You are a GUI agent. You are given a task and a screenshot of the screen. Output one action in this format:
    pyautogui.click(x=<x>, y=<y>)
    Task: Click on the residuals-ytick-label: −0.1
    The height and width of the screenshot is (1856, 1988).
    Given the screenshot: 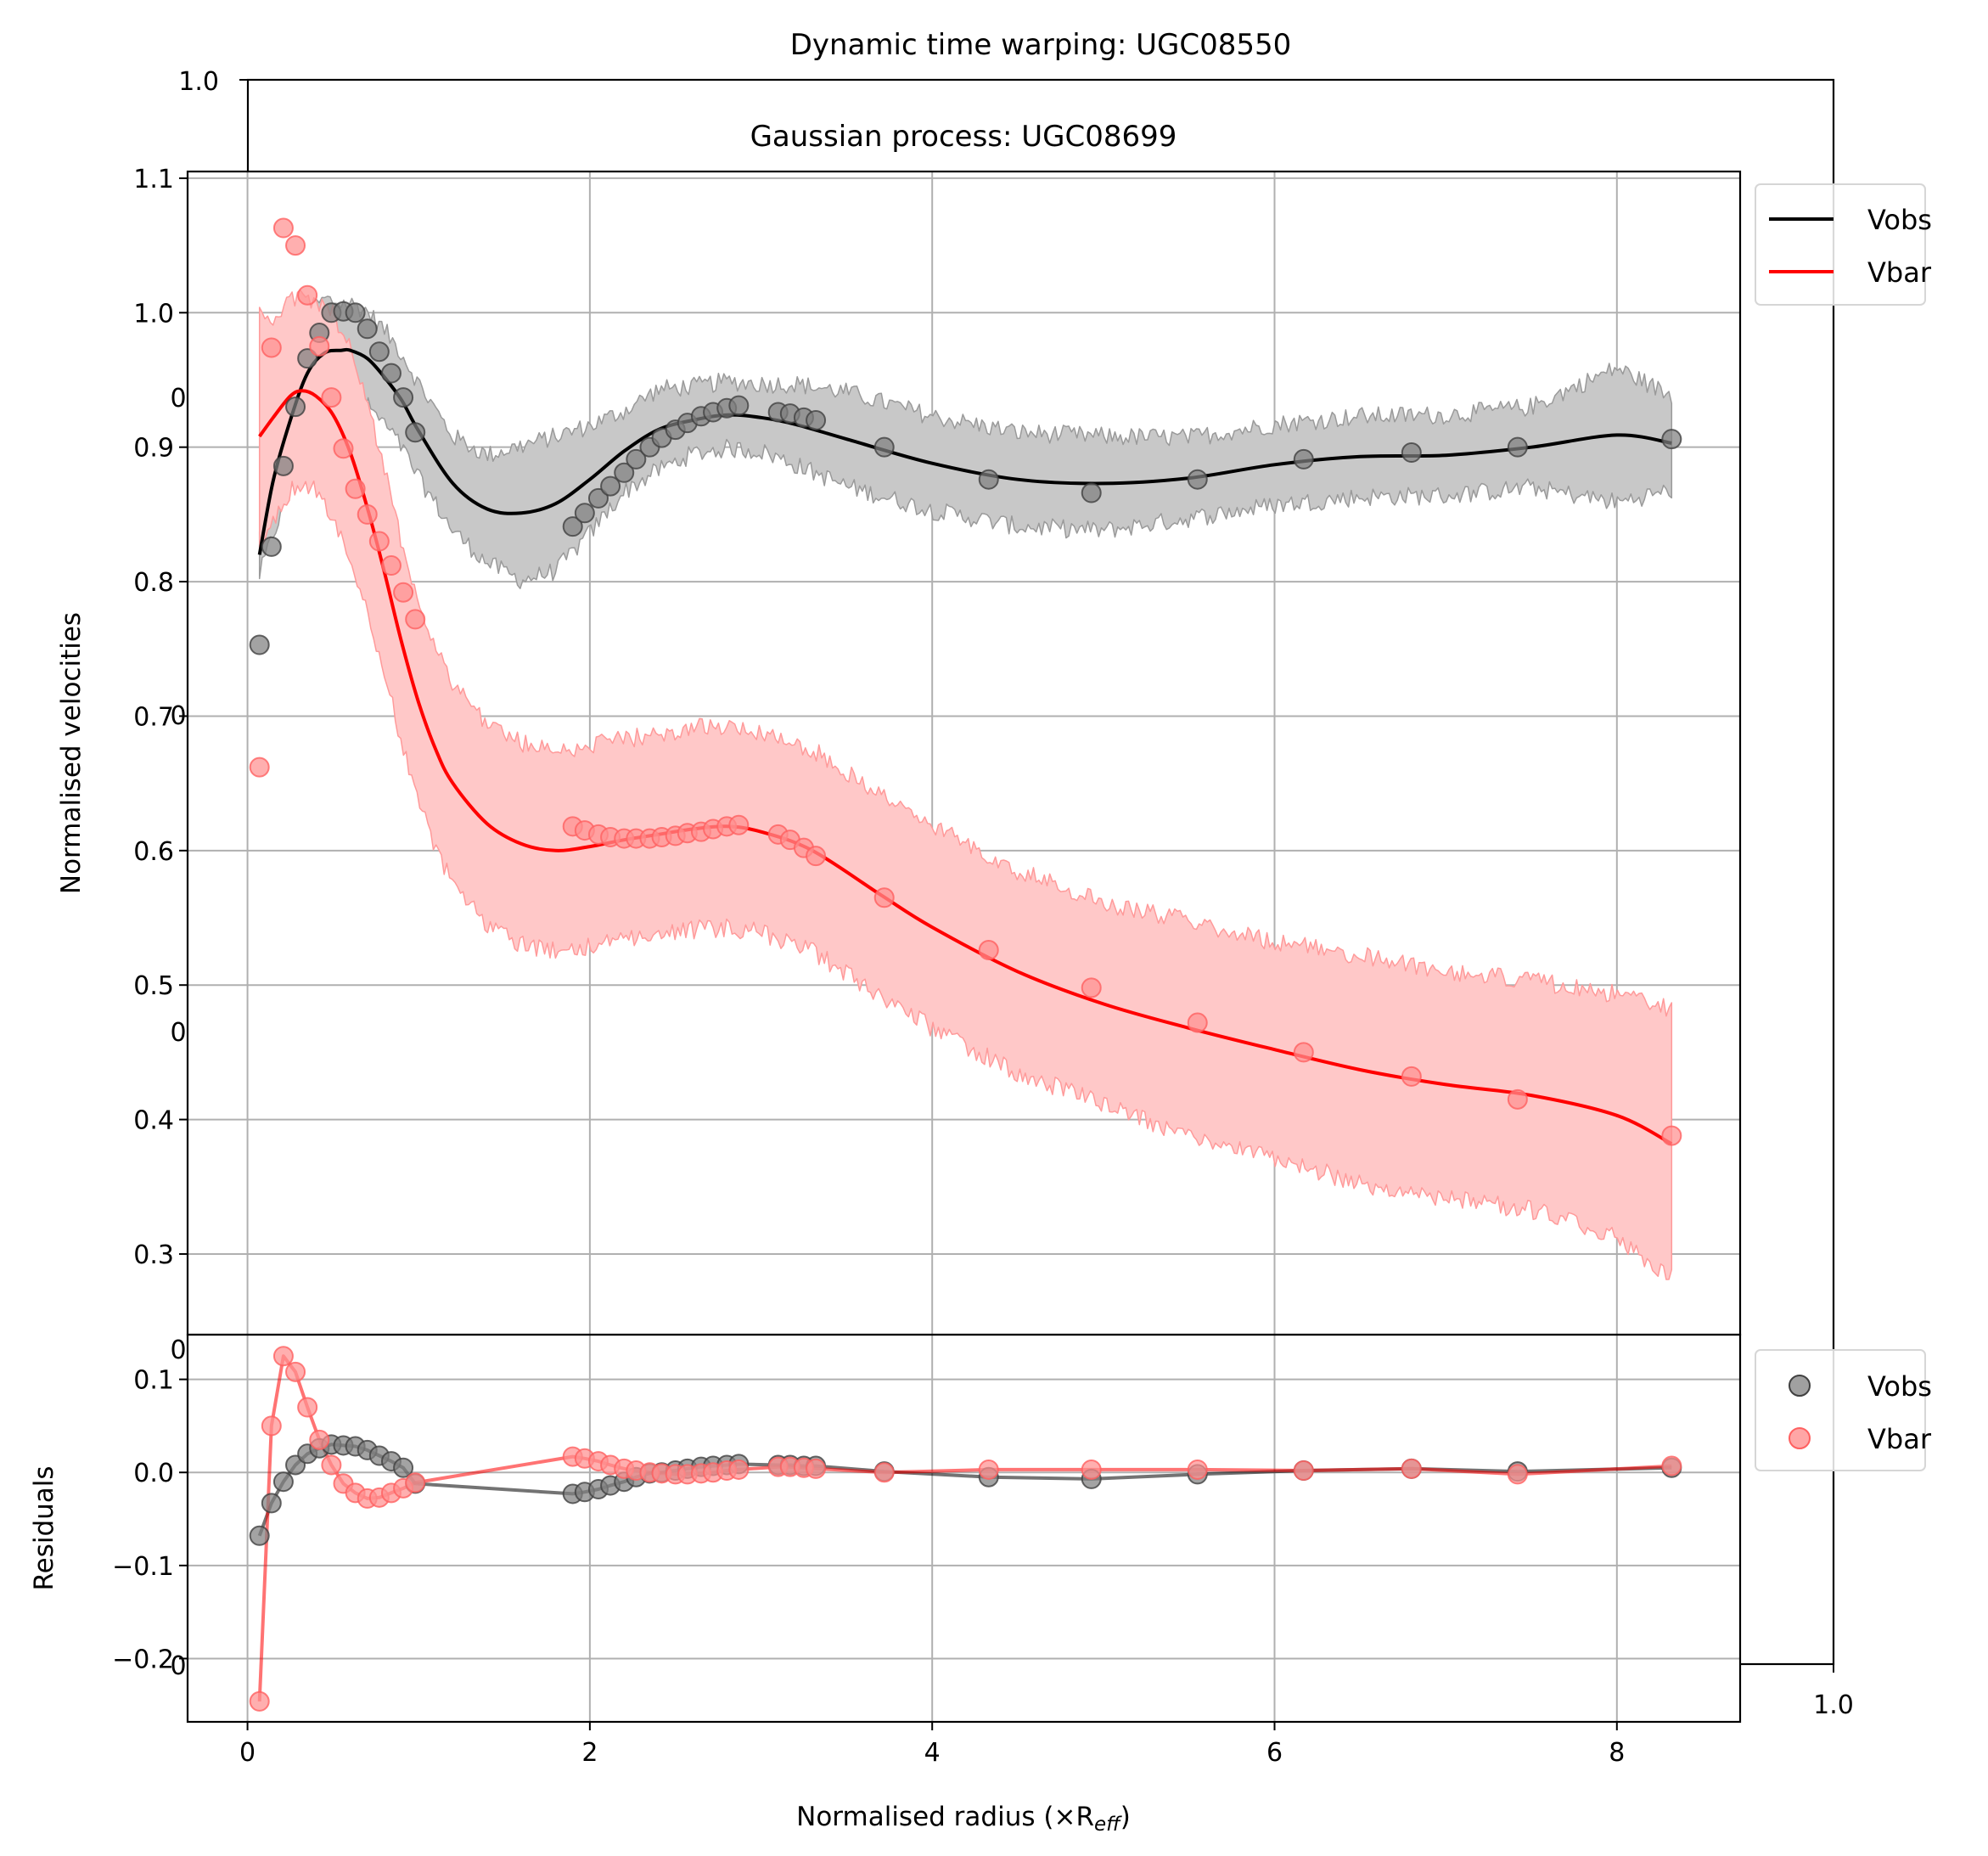 What is the action you would take?
    pyautogui.click(x=143, y=1567)
    